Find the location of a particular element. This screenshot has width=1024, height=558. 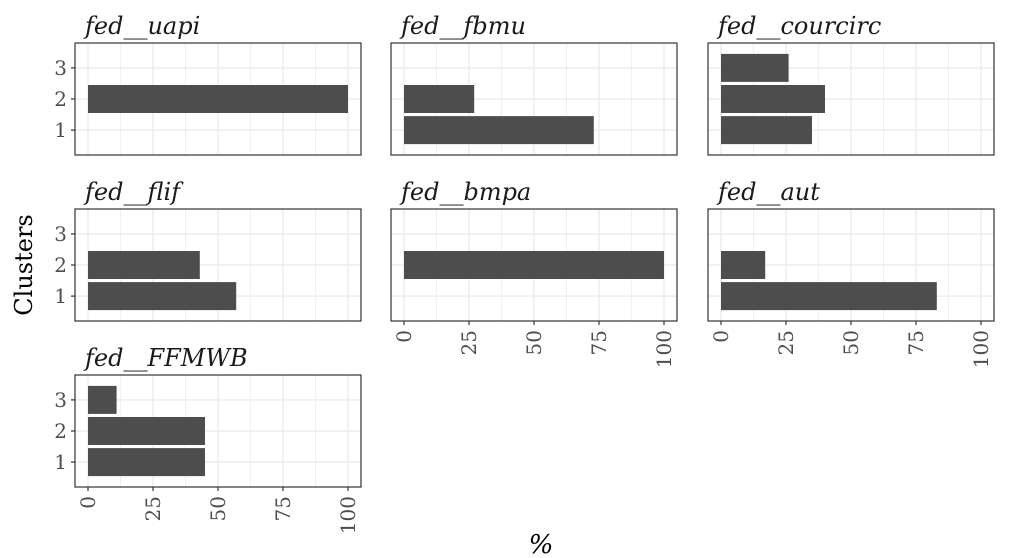

panel-fed-uapi: fed__uapi 1 2 3 is located at coordinates (208, 84).